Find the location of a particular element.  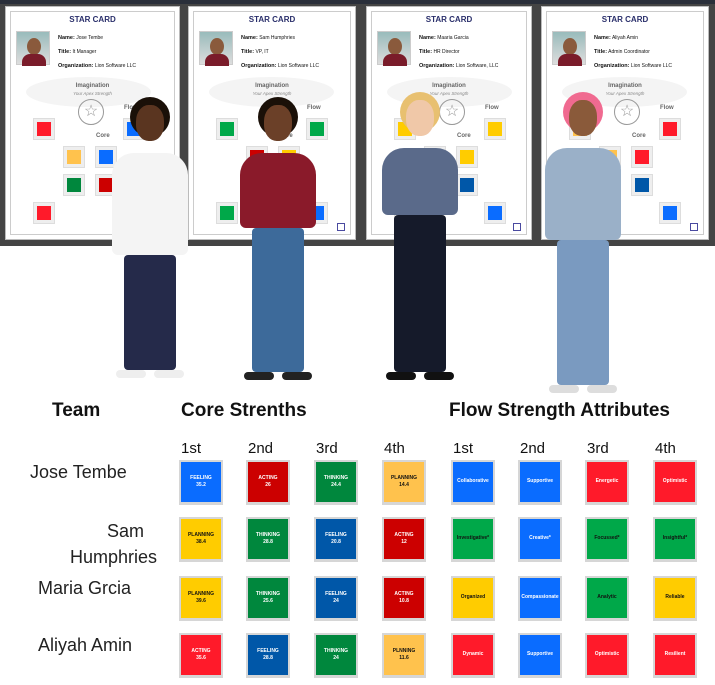

tile-face: Collaborative is located at coordinates (473, 482).